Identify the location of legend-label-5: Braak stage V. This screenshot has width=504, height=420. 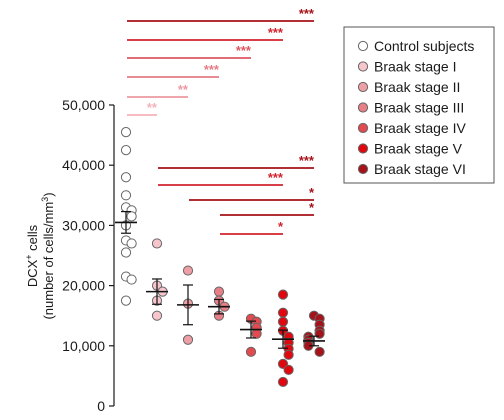
(418, 149).